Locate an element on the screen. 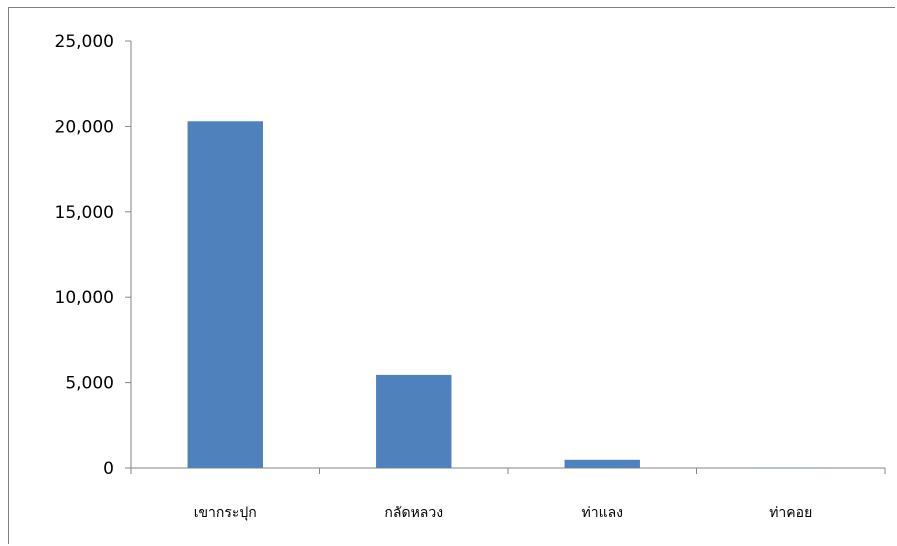  x-category-label: ท่าแลง is located at coordinates (602, 513).